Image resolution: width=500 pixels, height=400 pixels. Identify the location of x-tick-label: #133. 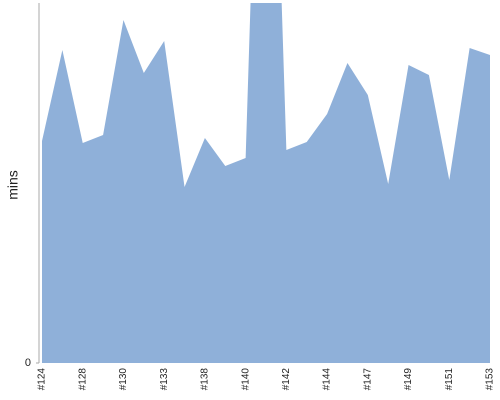
(164, 379).